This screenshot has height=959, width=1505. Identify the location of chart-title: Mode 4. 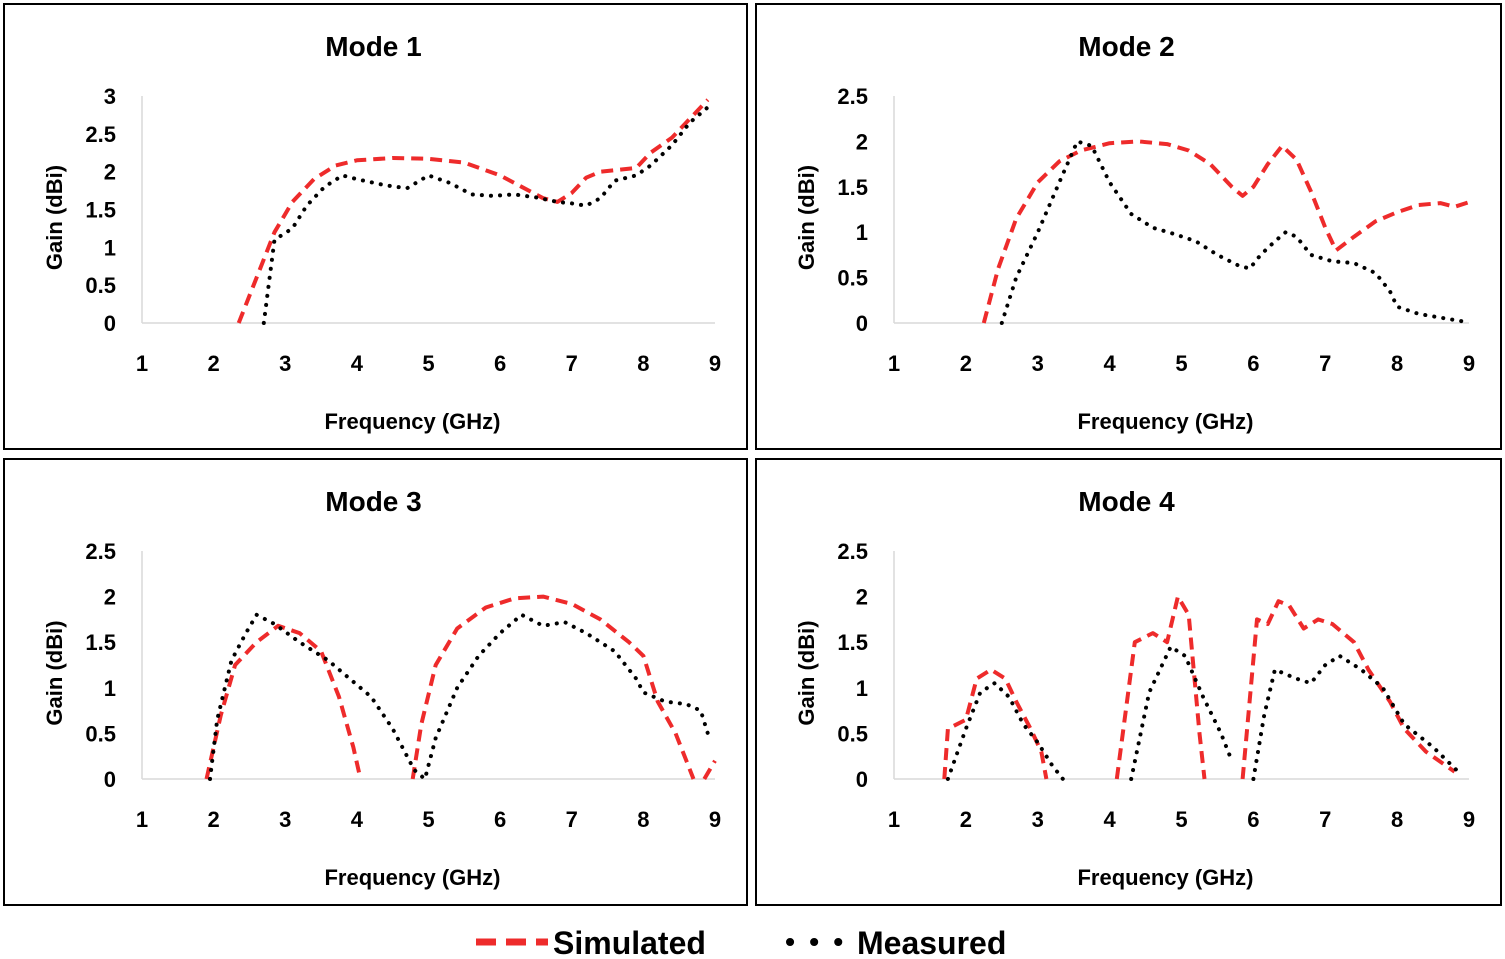
(1126, 501).